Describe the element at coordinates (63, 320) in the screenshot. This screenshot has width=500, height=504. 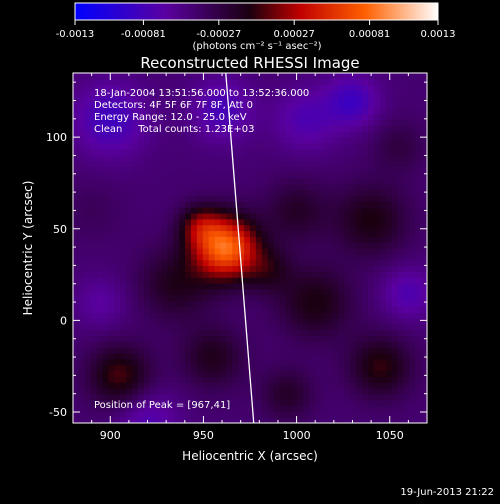
I see `y-tick-label: 0` at that location.